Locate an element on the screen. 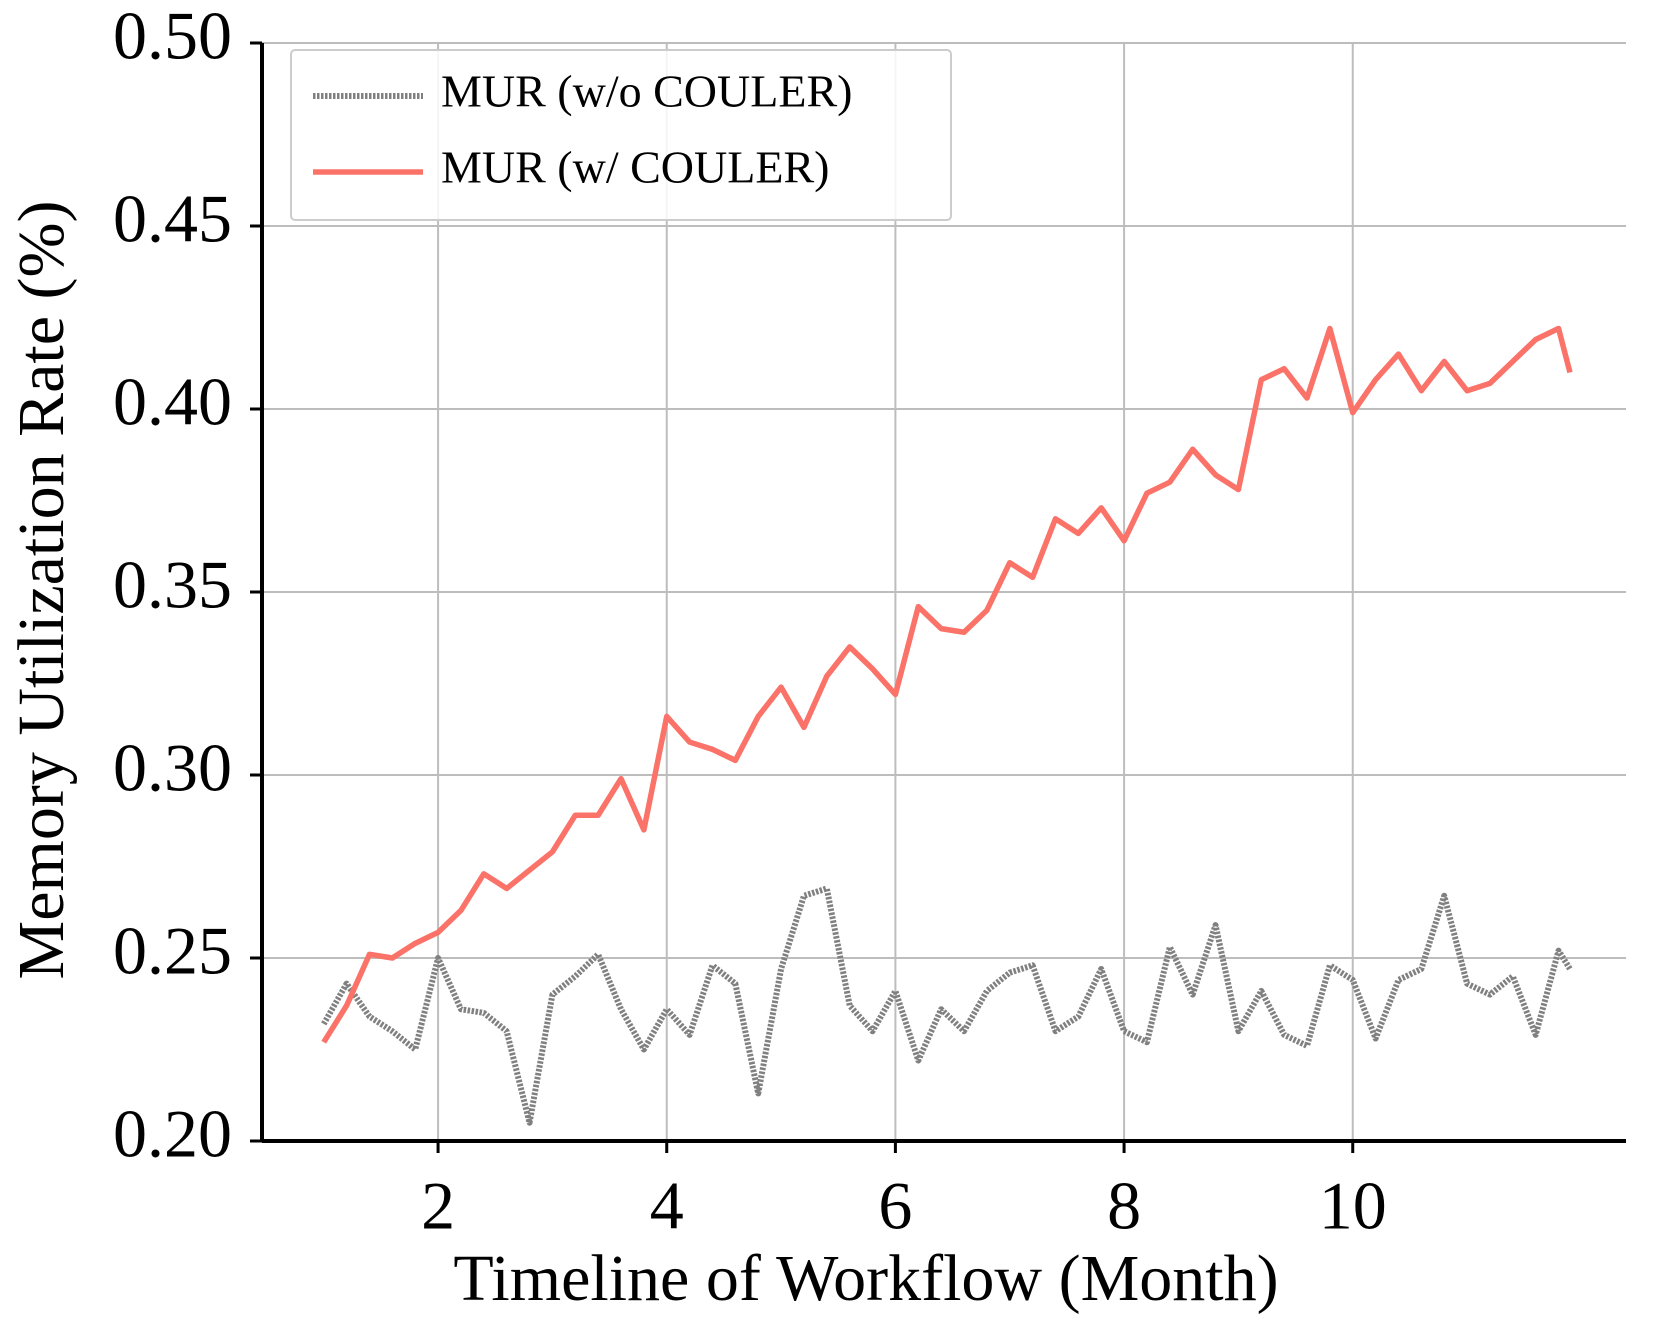 The image size is (1661, 1341). y-tick-label: 0.30 is located at coordinates (172, 768).